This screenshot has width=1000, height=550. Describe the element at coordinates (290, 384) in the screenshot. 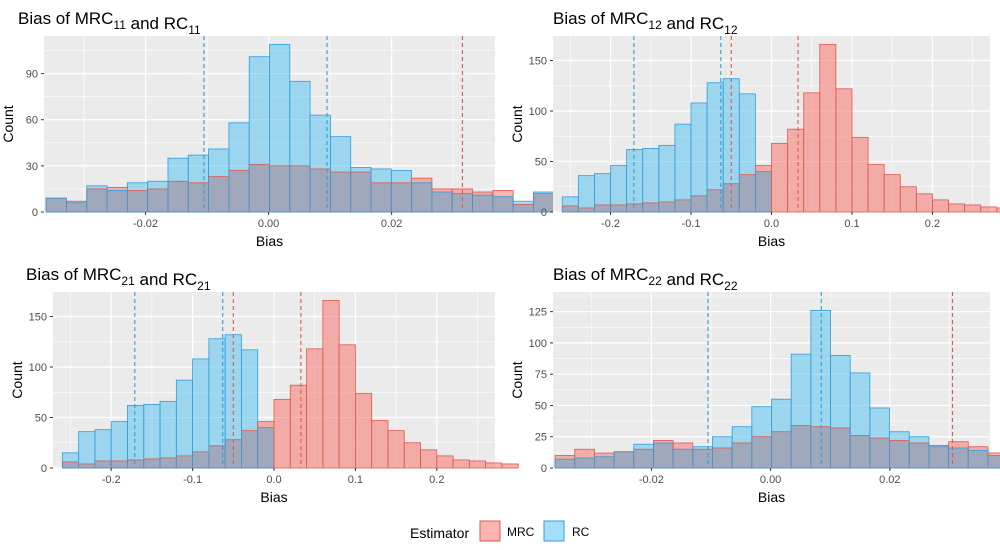

I see `bars` at that location.